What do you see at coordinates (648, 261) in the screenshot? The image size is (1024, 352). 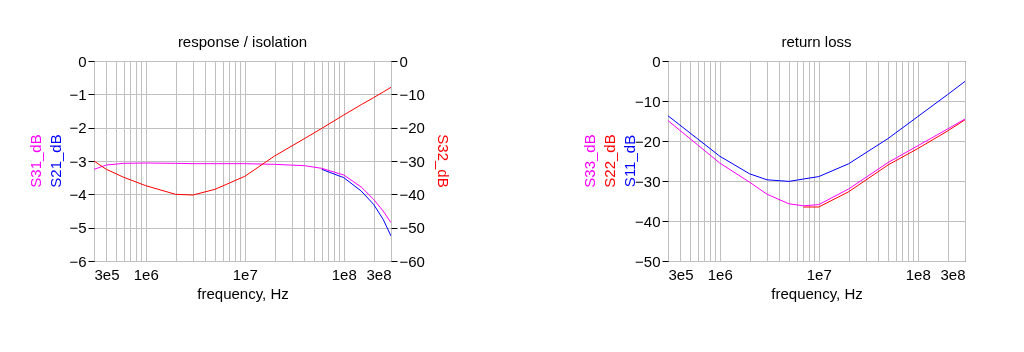 I see `y-tick-label: −50` at bounding box center [648, 261].